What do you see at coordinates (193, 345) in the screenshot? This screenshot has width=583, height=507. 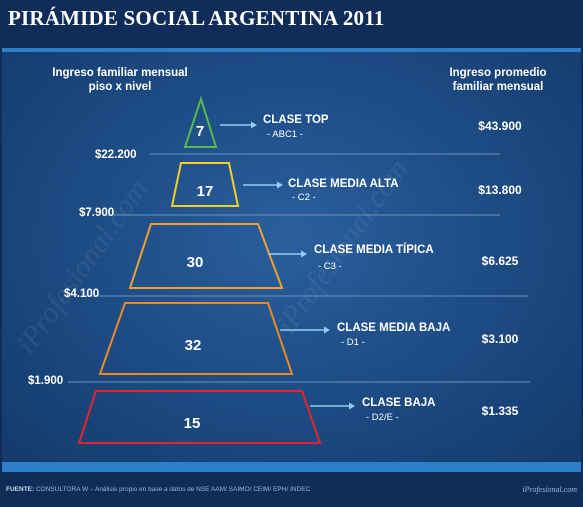 I see `level-percentage: 32` at bounding box center [193, 345].